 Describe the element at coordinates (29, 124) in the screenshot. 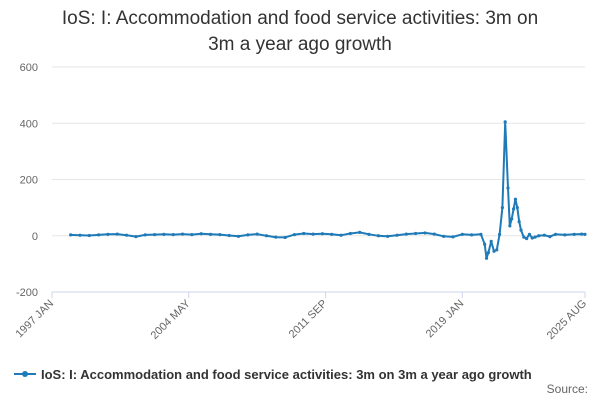

I see `y-tick-label: 400` at that location.